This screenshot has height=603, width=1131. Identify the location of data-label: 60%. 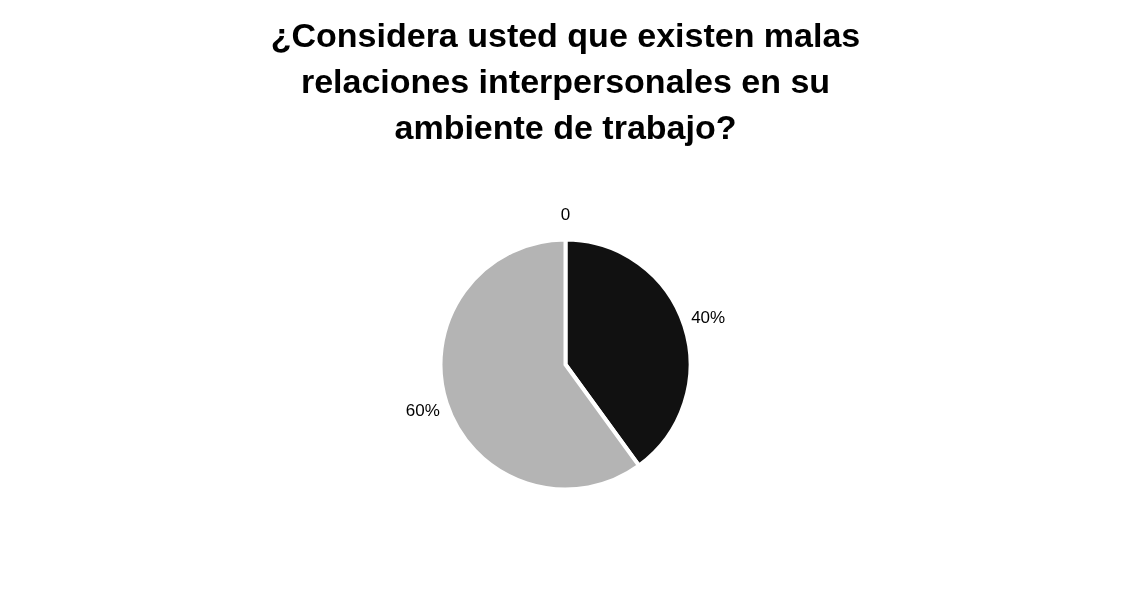
(422, 410).